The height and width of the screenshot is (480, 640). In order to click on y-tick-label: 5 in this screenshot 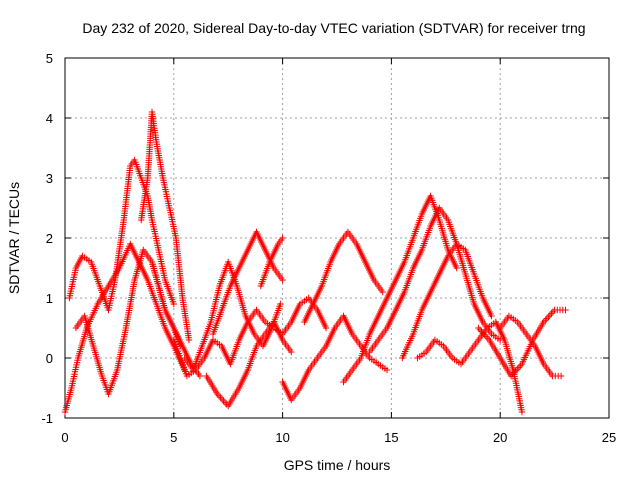, I will do `click(49, 58)`.